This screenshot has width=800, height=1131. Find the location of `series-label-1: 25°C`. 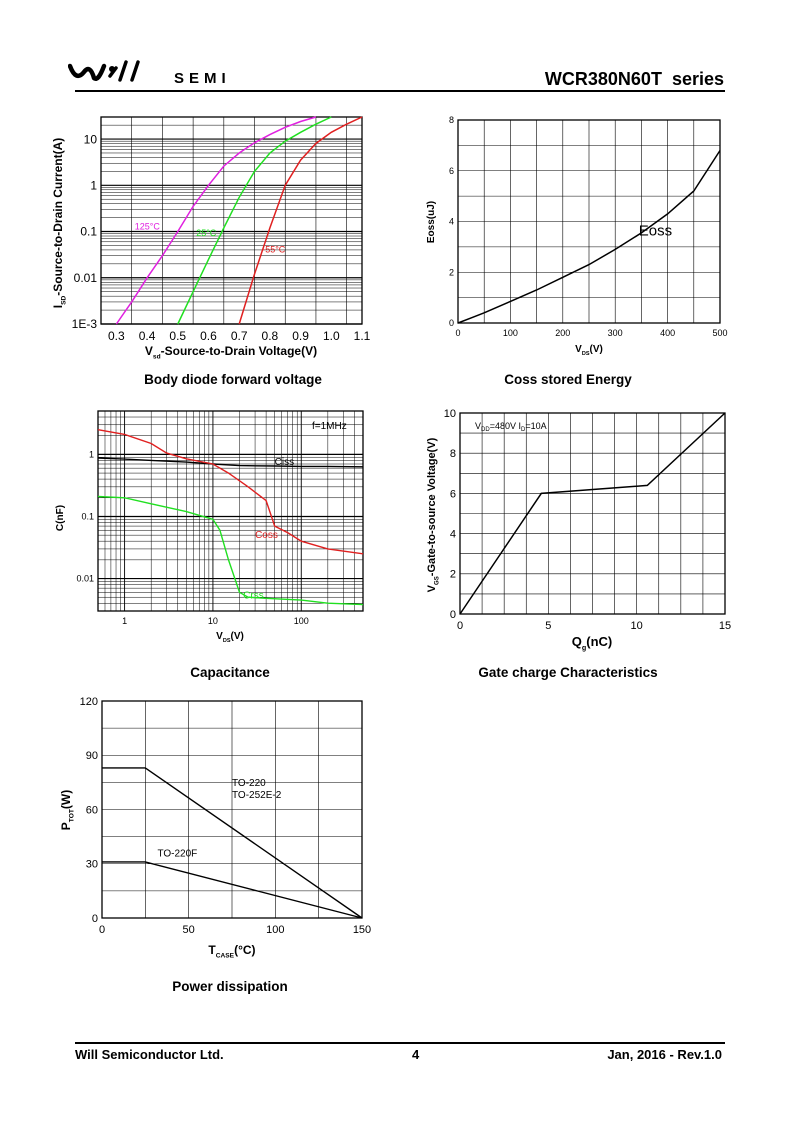

series-label-1: 25°C is located at coordinates (206, 233).